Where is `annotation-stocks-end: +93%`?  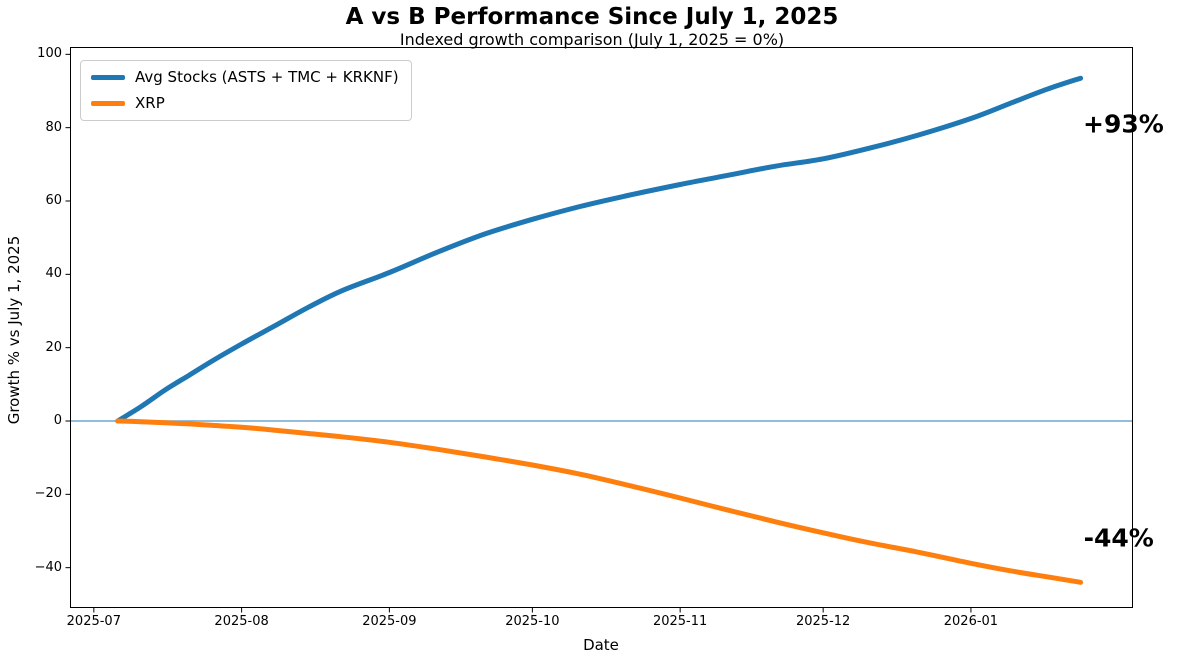
annotation-stocks-end: +93% is located at coordinates (1123, 124).